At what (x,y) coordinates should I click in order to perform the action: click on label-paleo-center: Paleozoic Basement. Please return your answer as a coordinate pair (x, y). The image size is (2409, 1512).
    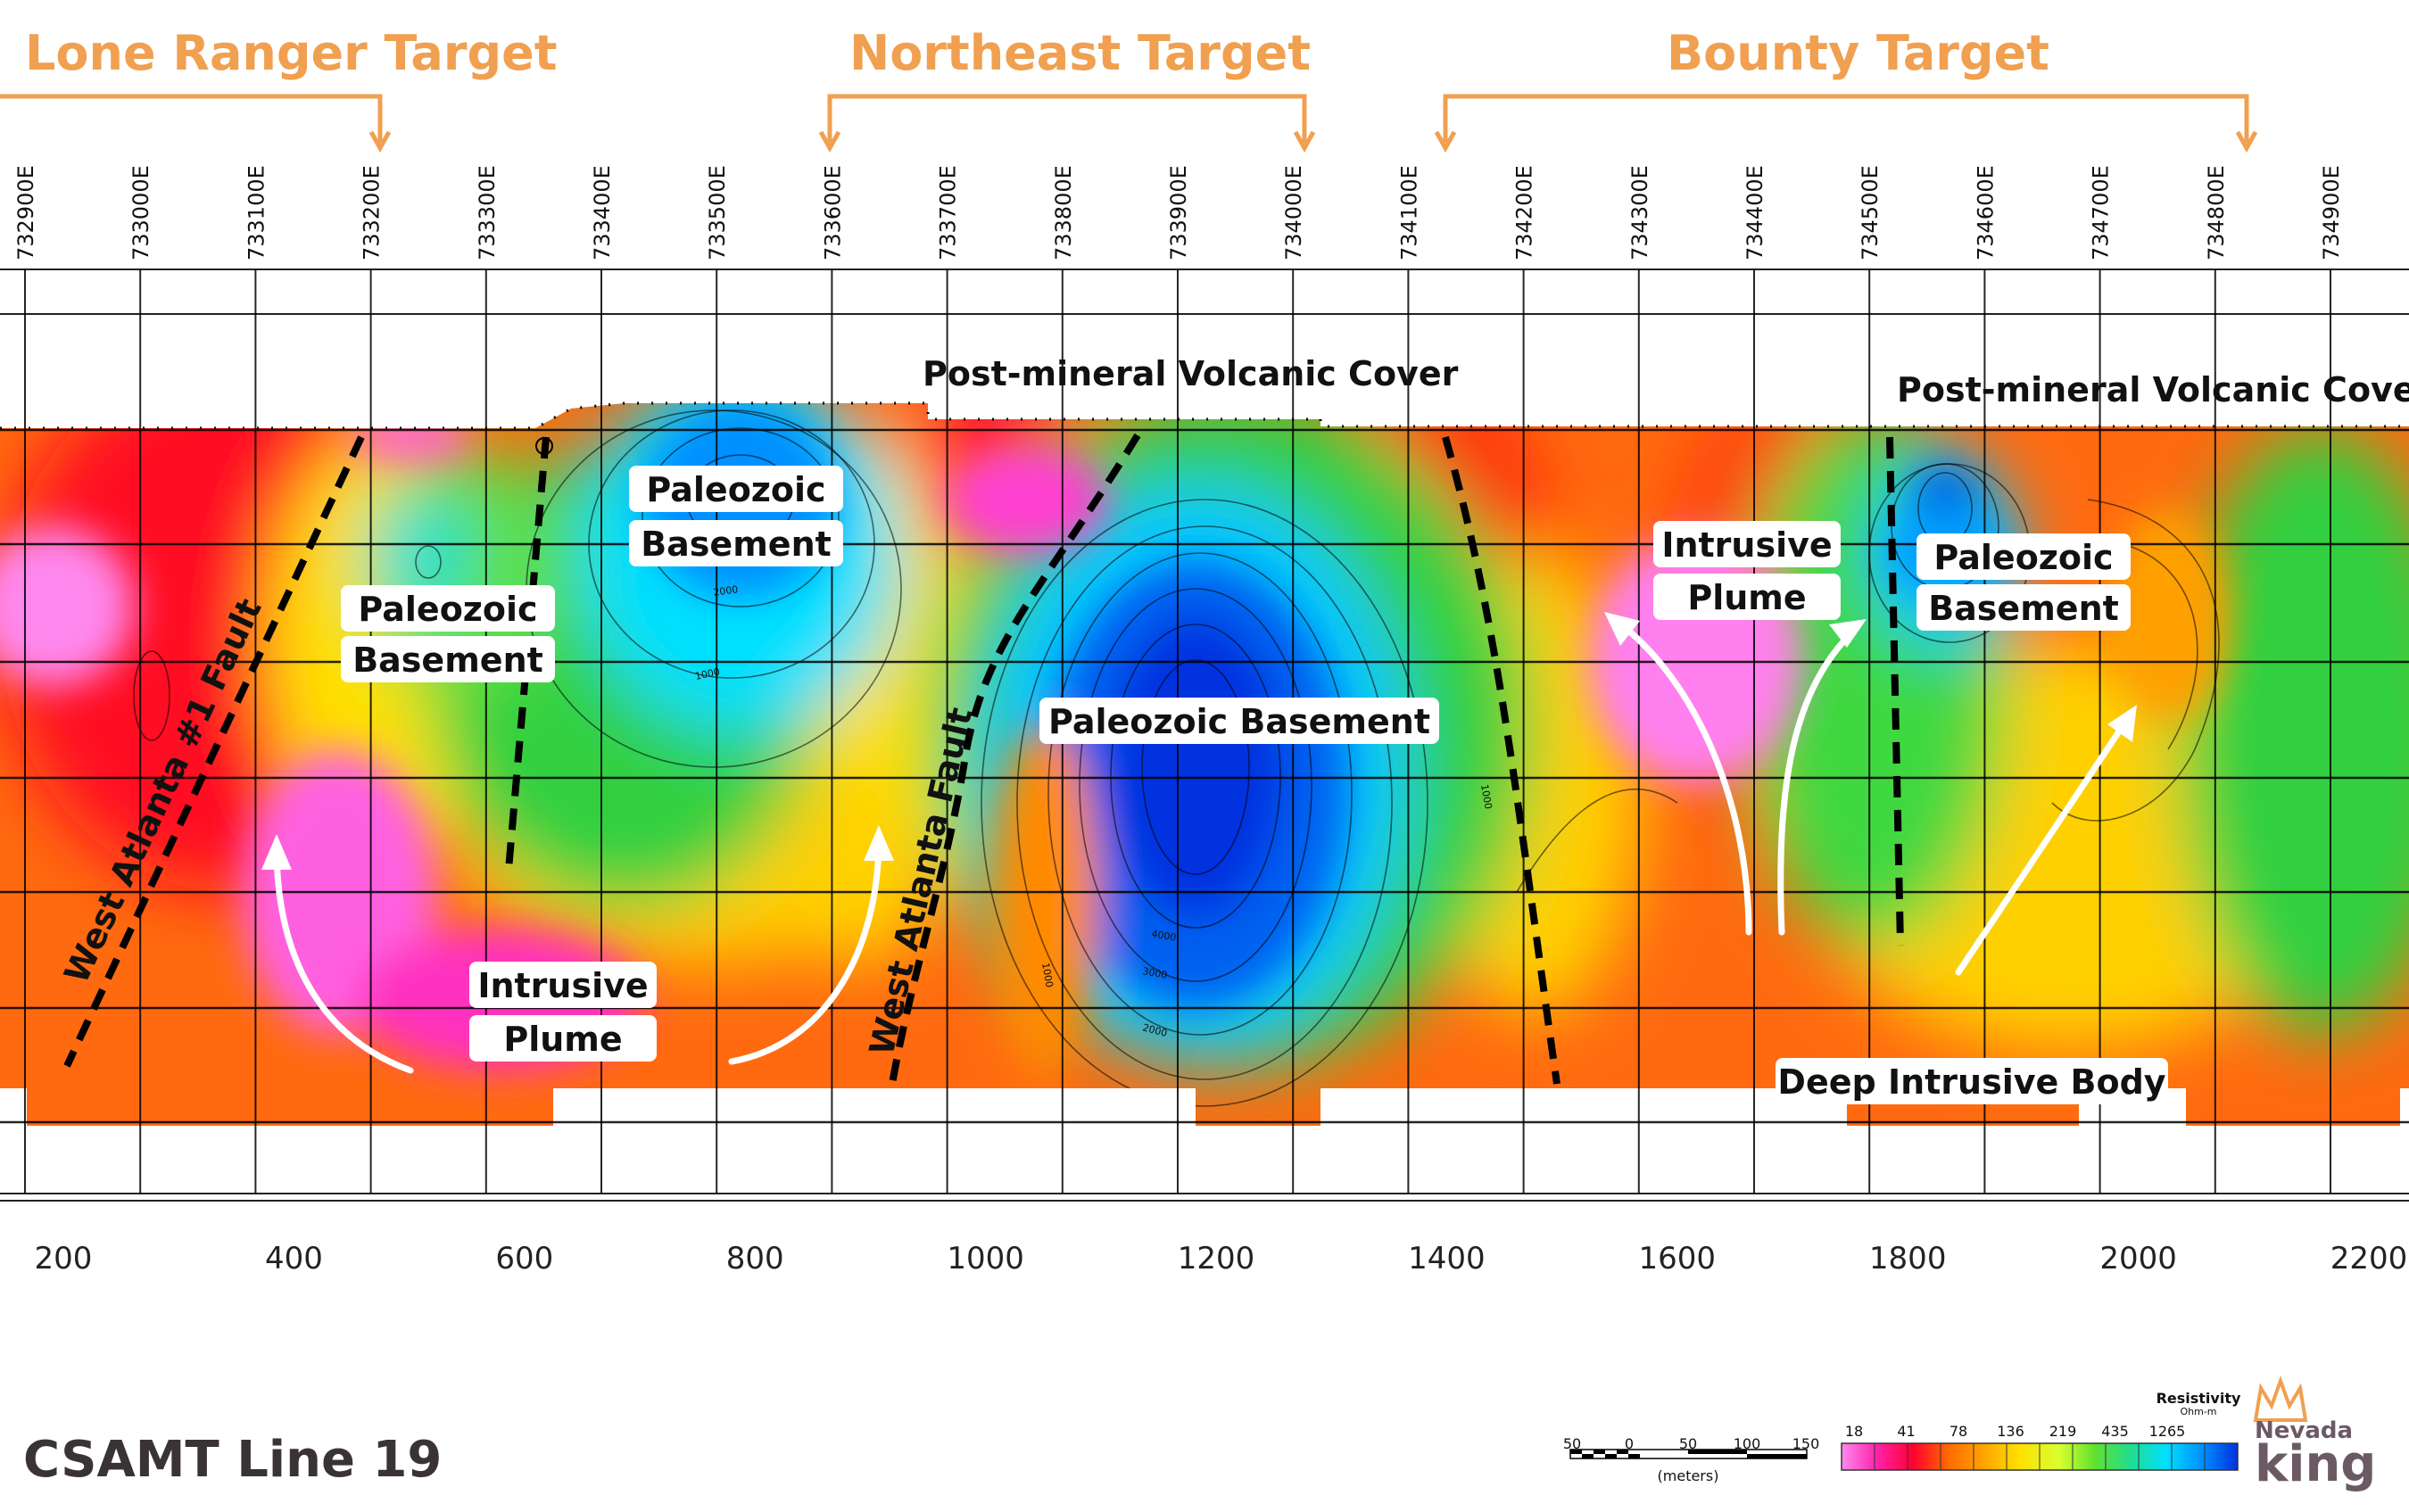
    Looking at the image, I should click on (1239, 721).